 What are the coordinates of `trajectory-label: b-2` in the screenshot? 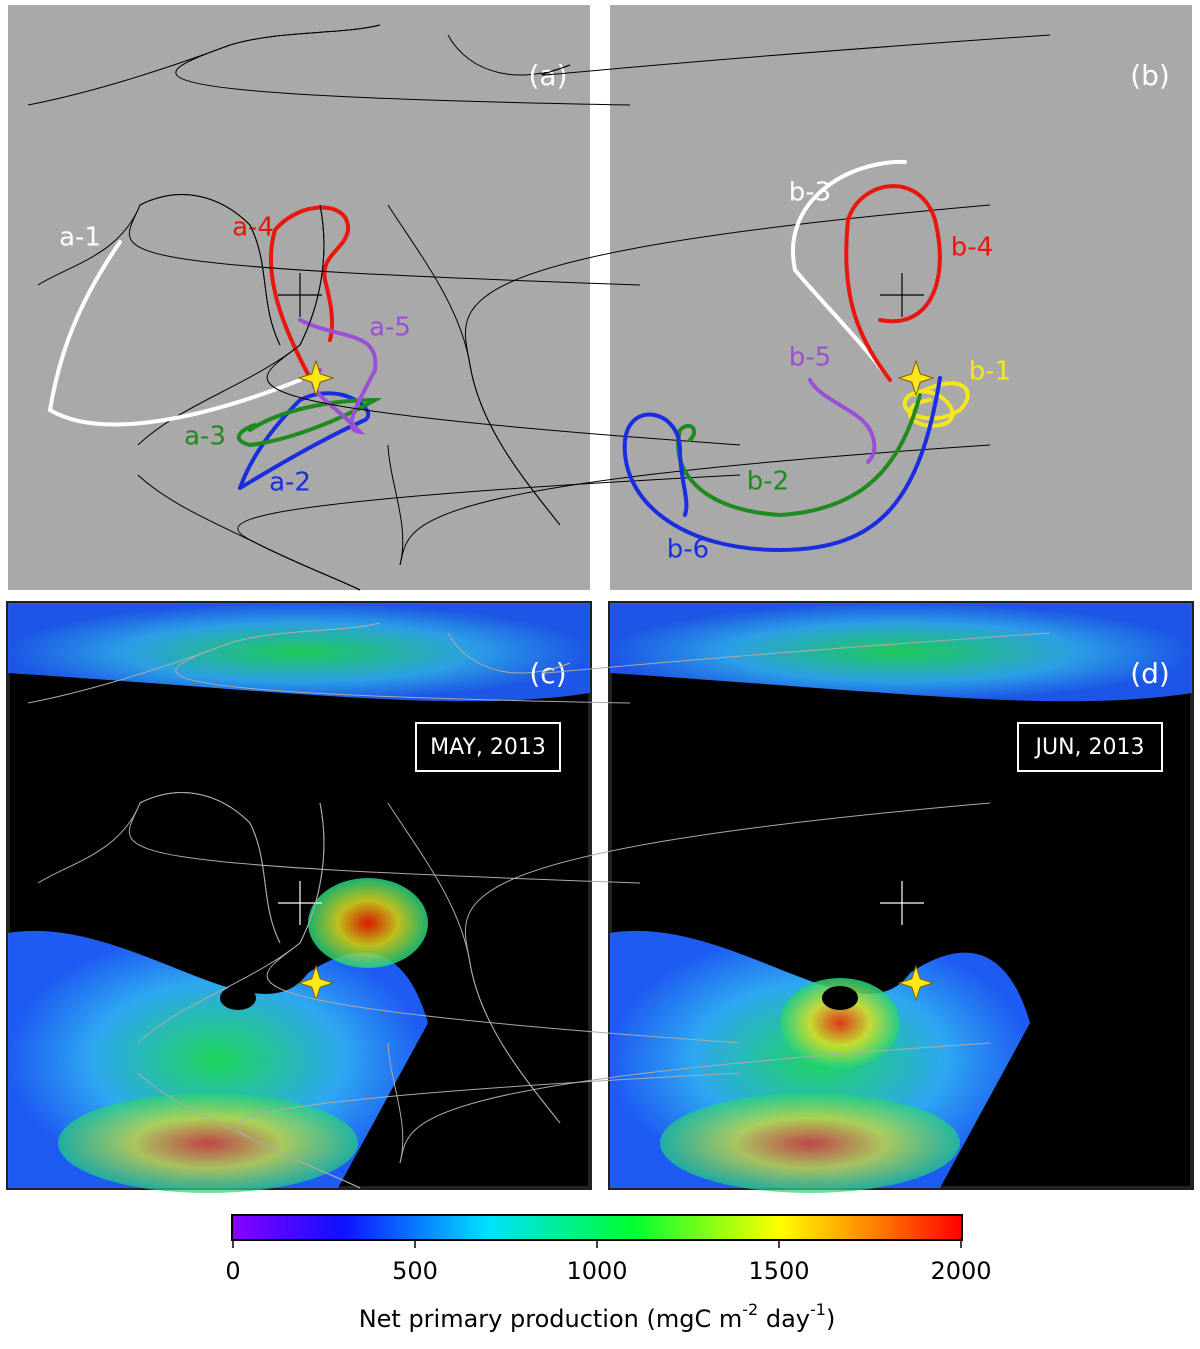 It's located at (768, 482).